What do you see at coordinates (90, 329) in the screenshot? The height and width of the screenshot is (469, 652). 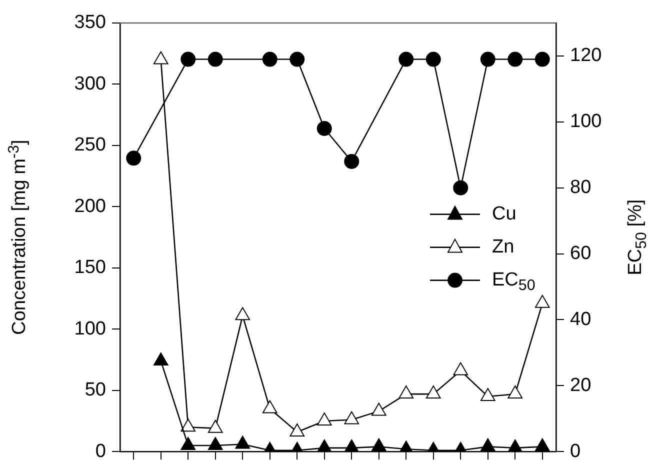 I see `y-tick-label: 100` at bounding box center [90, 329].